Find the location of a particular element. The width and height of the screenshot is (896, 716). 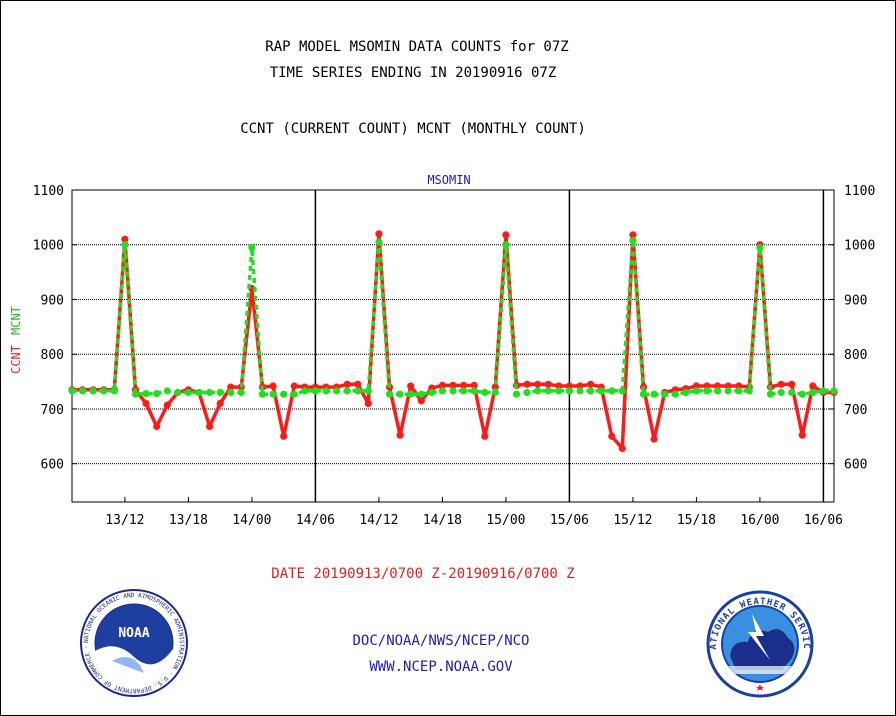

x-tick-label: 14/06 is located at coordinates (315, 520).